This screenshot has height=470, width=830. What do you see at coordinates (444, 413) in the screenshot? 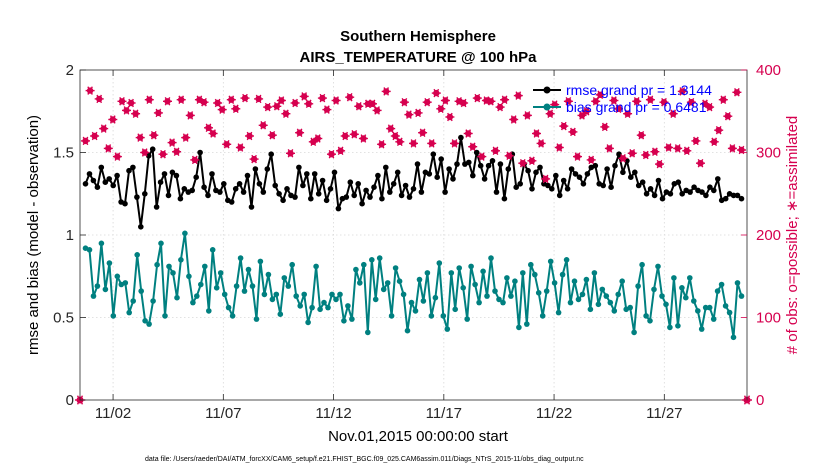
I see `x-tick-label: 11/17` at bounding box center [444, 413].